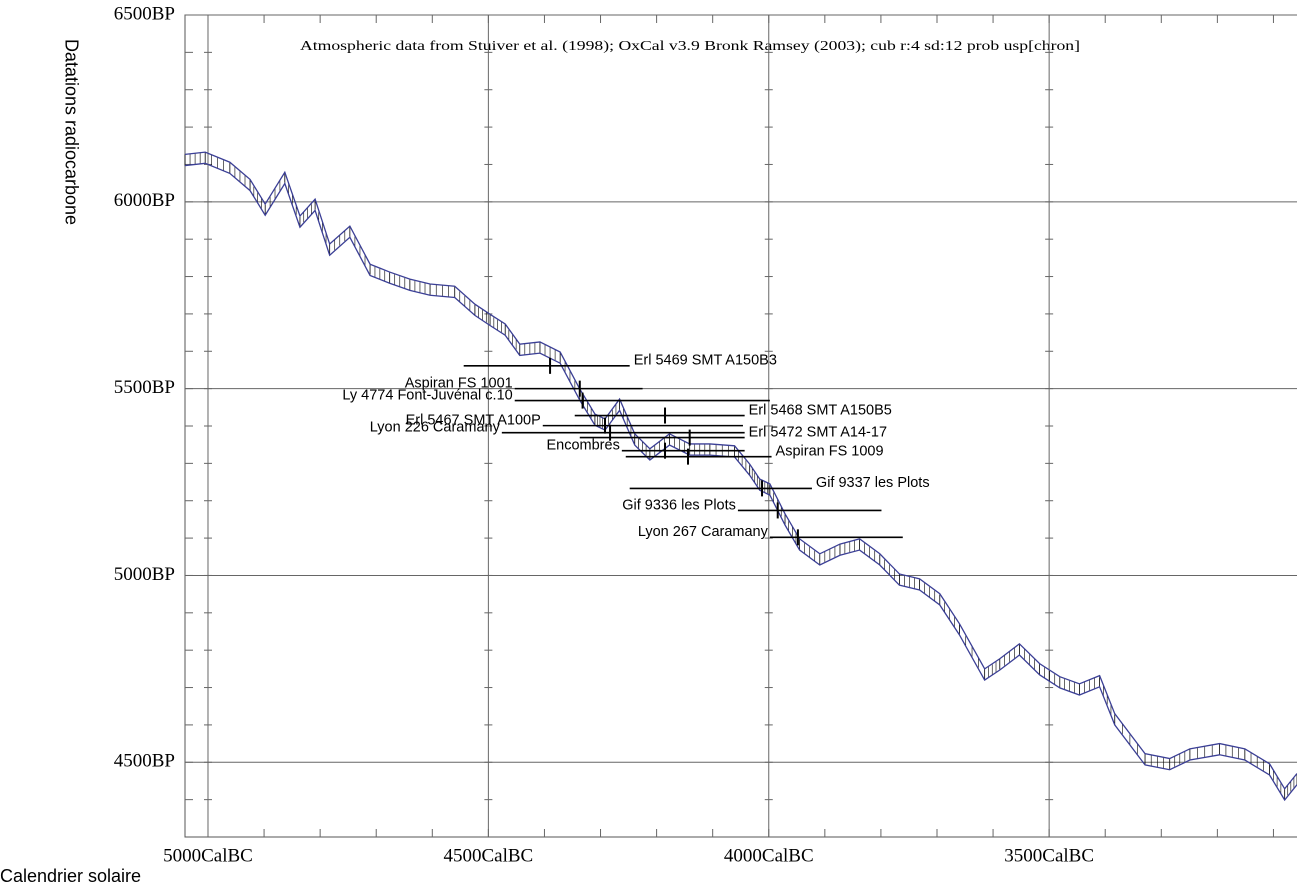 The height and width of the screenshot is (888, 1297). Describe the element at coordinates (144, 13) in the screenshot. I see `y-tick-label: 6500BP` at that location.